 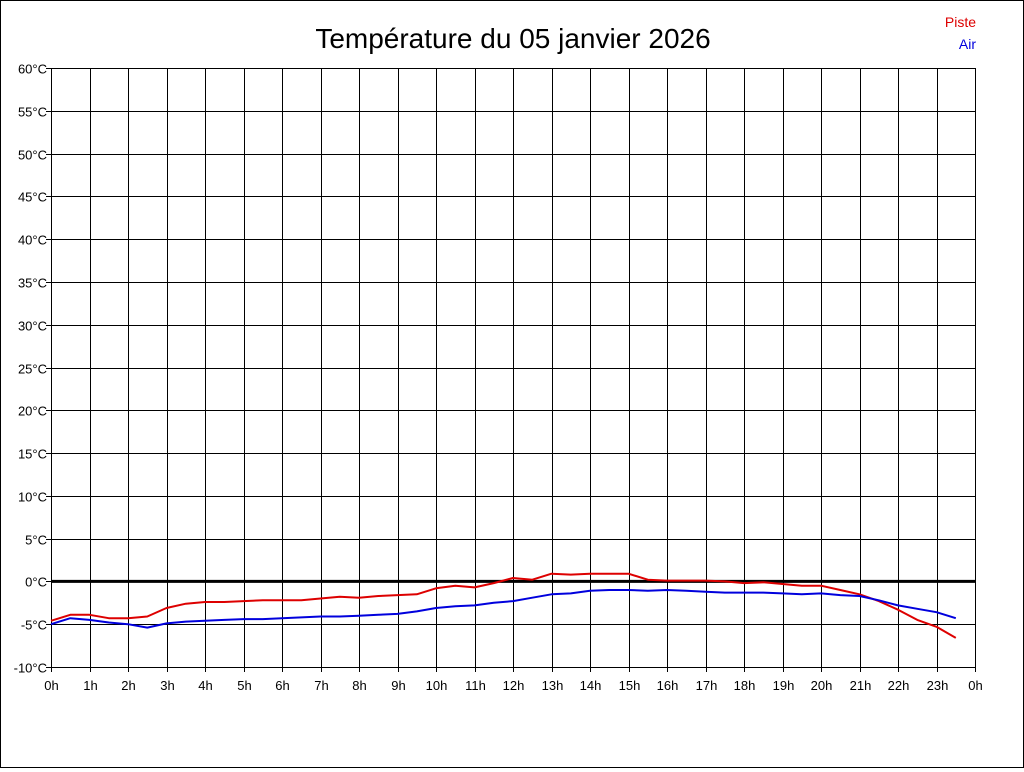 What do you see at coordinates (630, 685) in the screenshot?
I see `x-tick-label: 15h` at bounding box center [630, 685].